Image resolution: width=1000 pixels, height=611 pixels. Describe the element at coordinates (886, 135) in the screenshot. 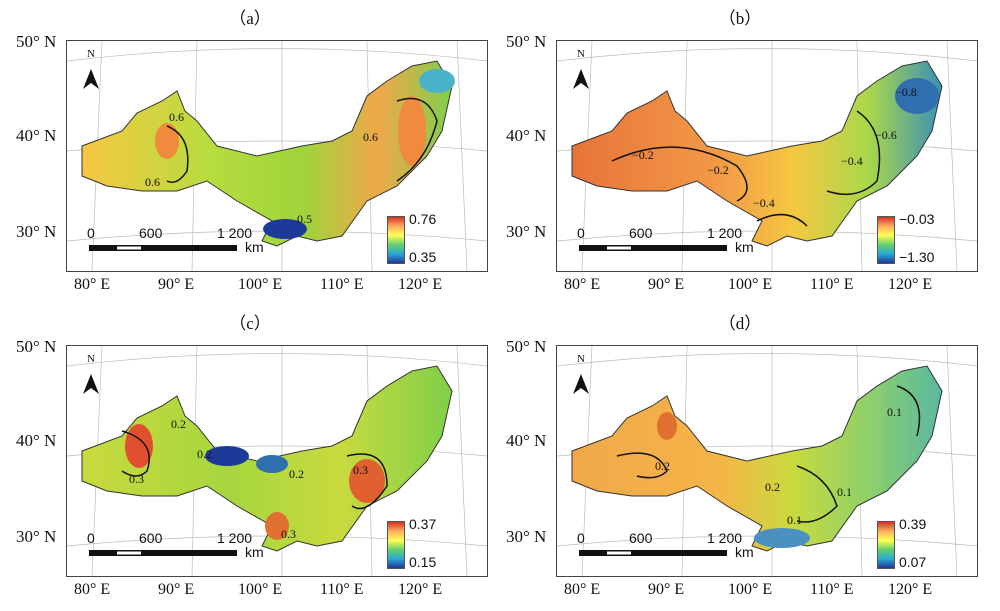

I see `svg-text: −0.6` at that location.